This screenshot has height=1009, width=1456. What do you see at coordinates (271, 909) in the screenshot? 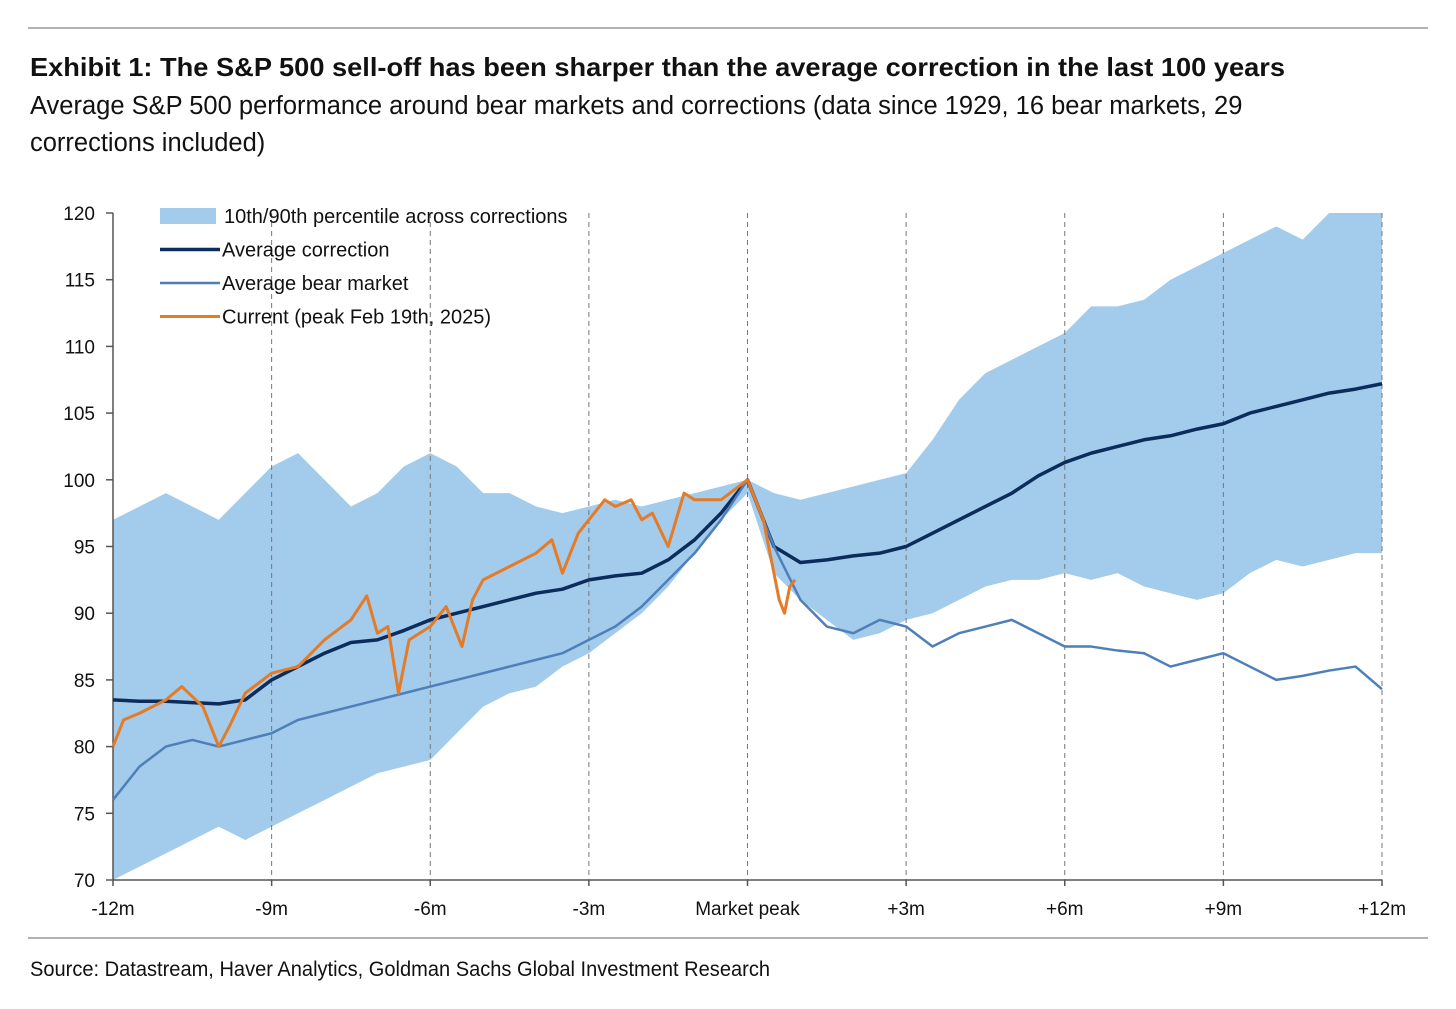
I see `x-tick-label: -9m` at bounding box center [271, 909].